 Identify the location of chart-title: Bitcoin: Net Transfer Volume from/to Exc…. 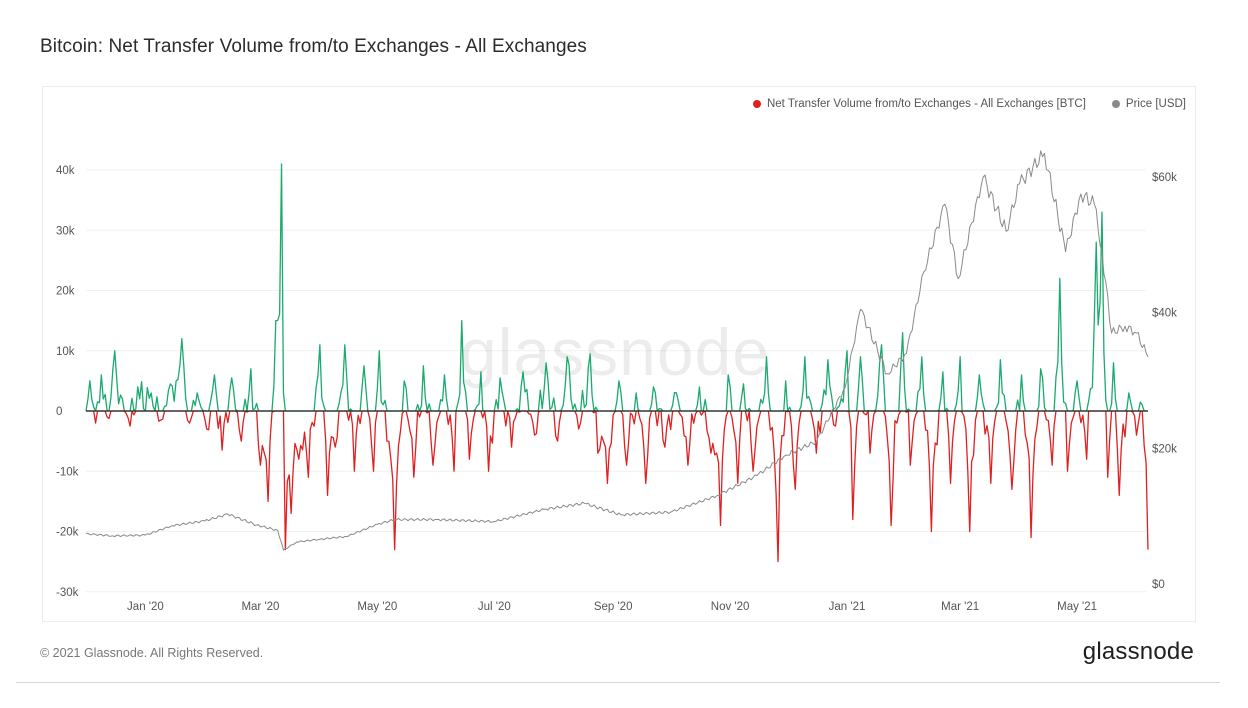
(313, 46).